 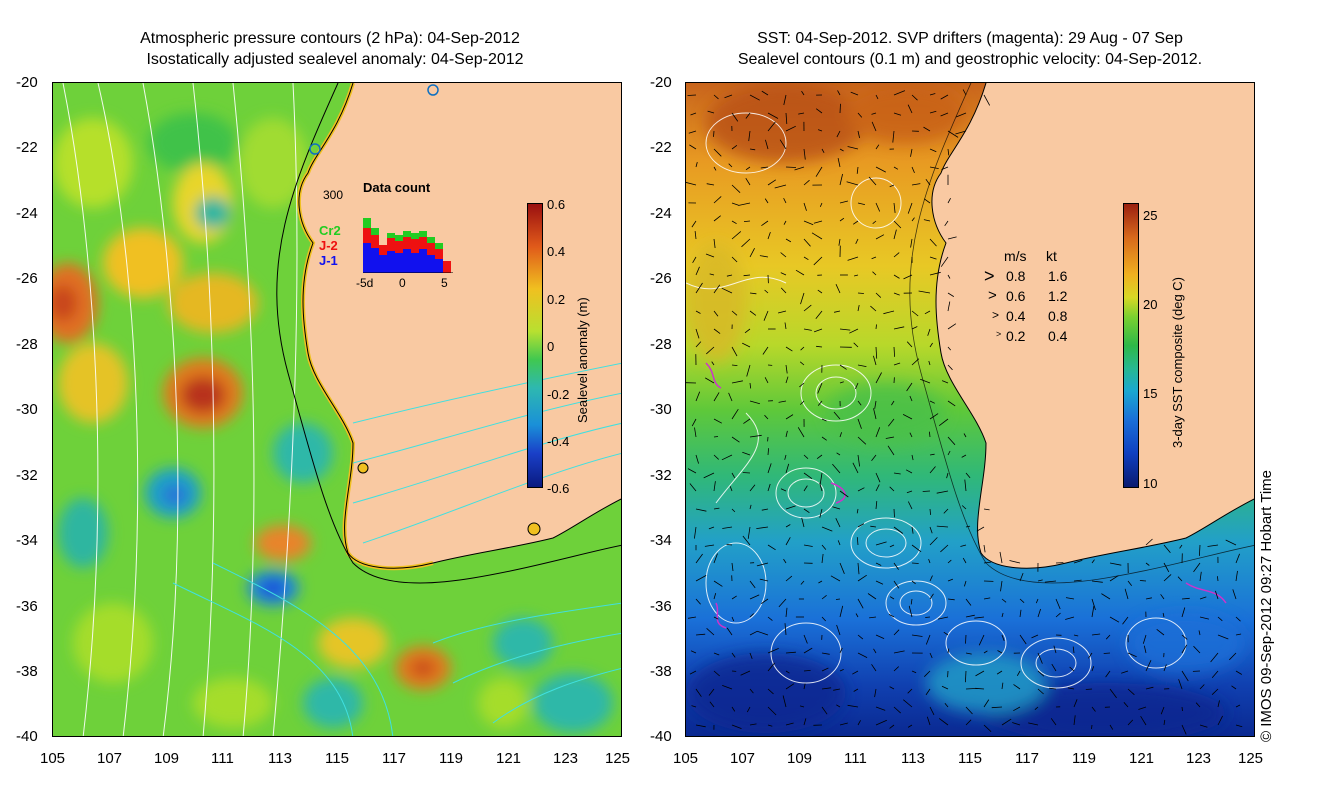 What do you see at coordinates (509, 758) in the screenshot?
I see `lon-tick-label: 121` at bounding box center [509, 758].